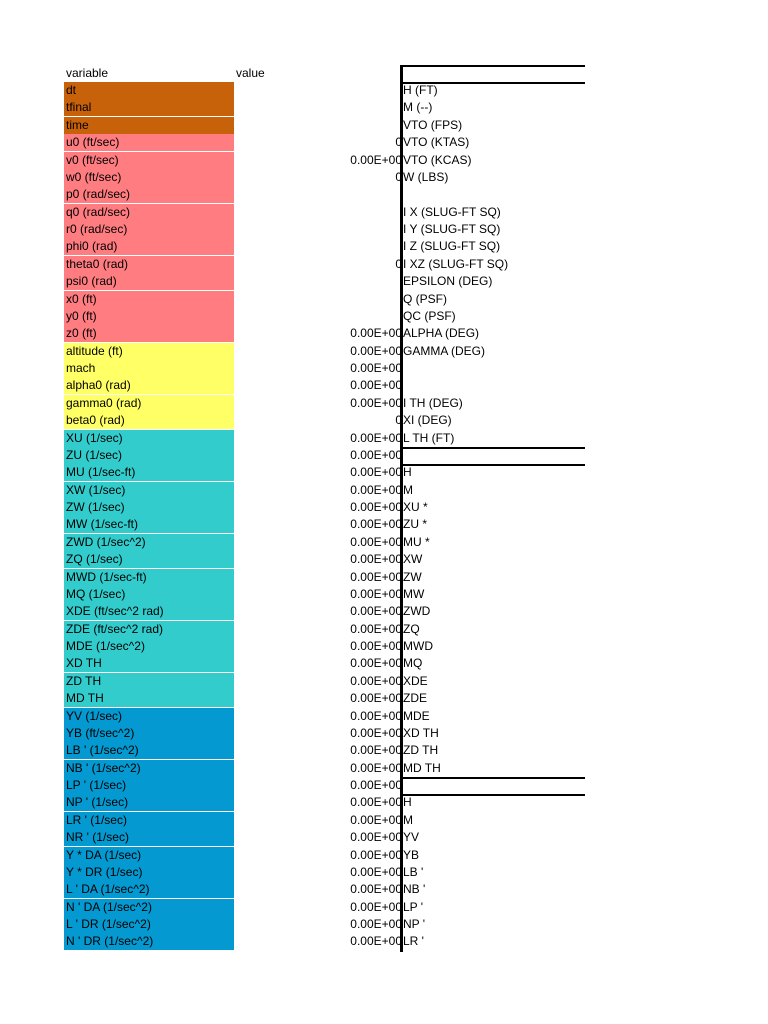 Image resolution: width=768 pixels, height=1024 pixels. Describe the element at coordinates (413, 941) in the screenshot. I see `parameter-label: LR '` at that location.